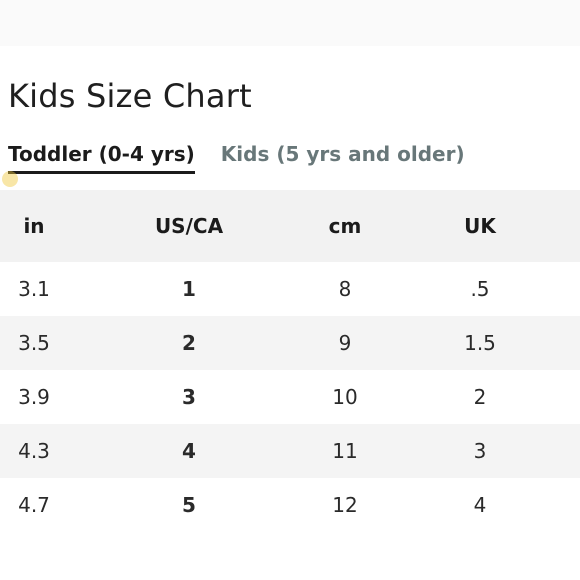 This screenshot has height=580, width=580. I want to click on table-row: 3.5 2 9 1.5, so click(290, 343).